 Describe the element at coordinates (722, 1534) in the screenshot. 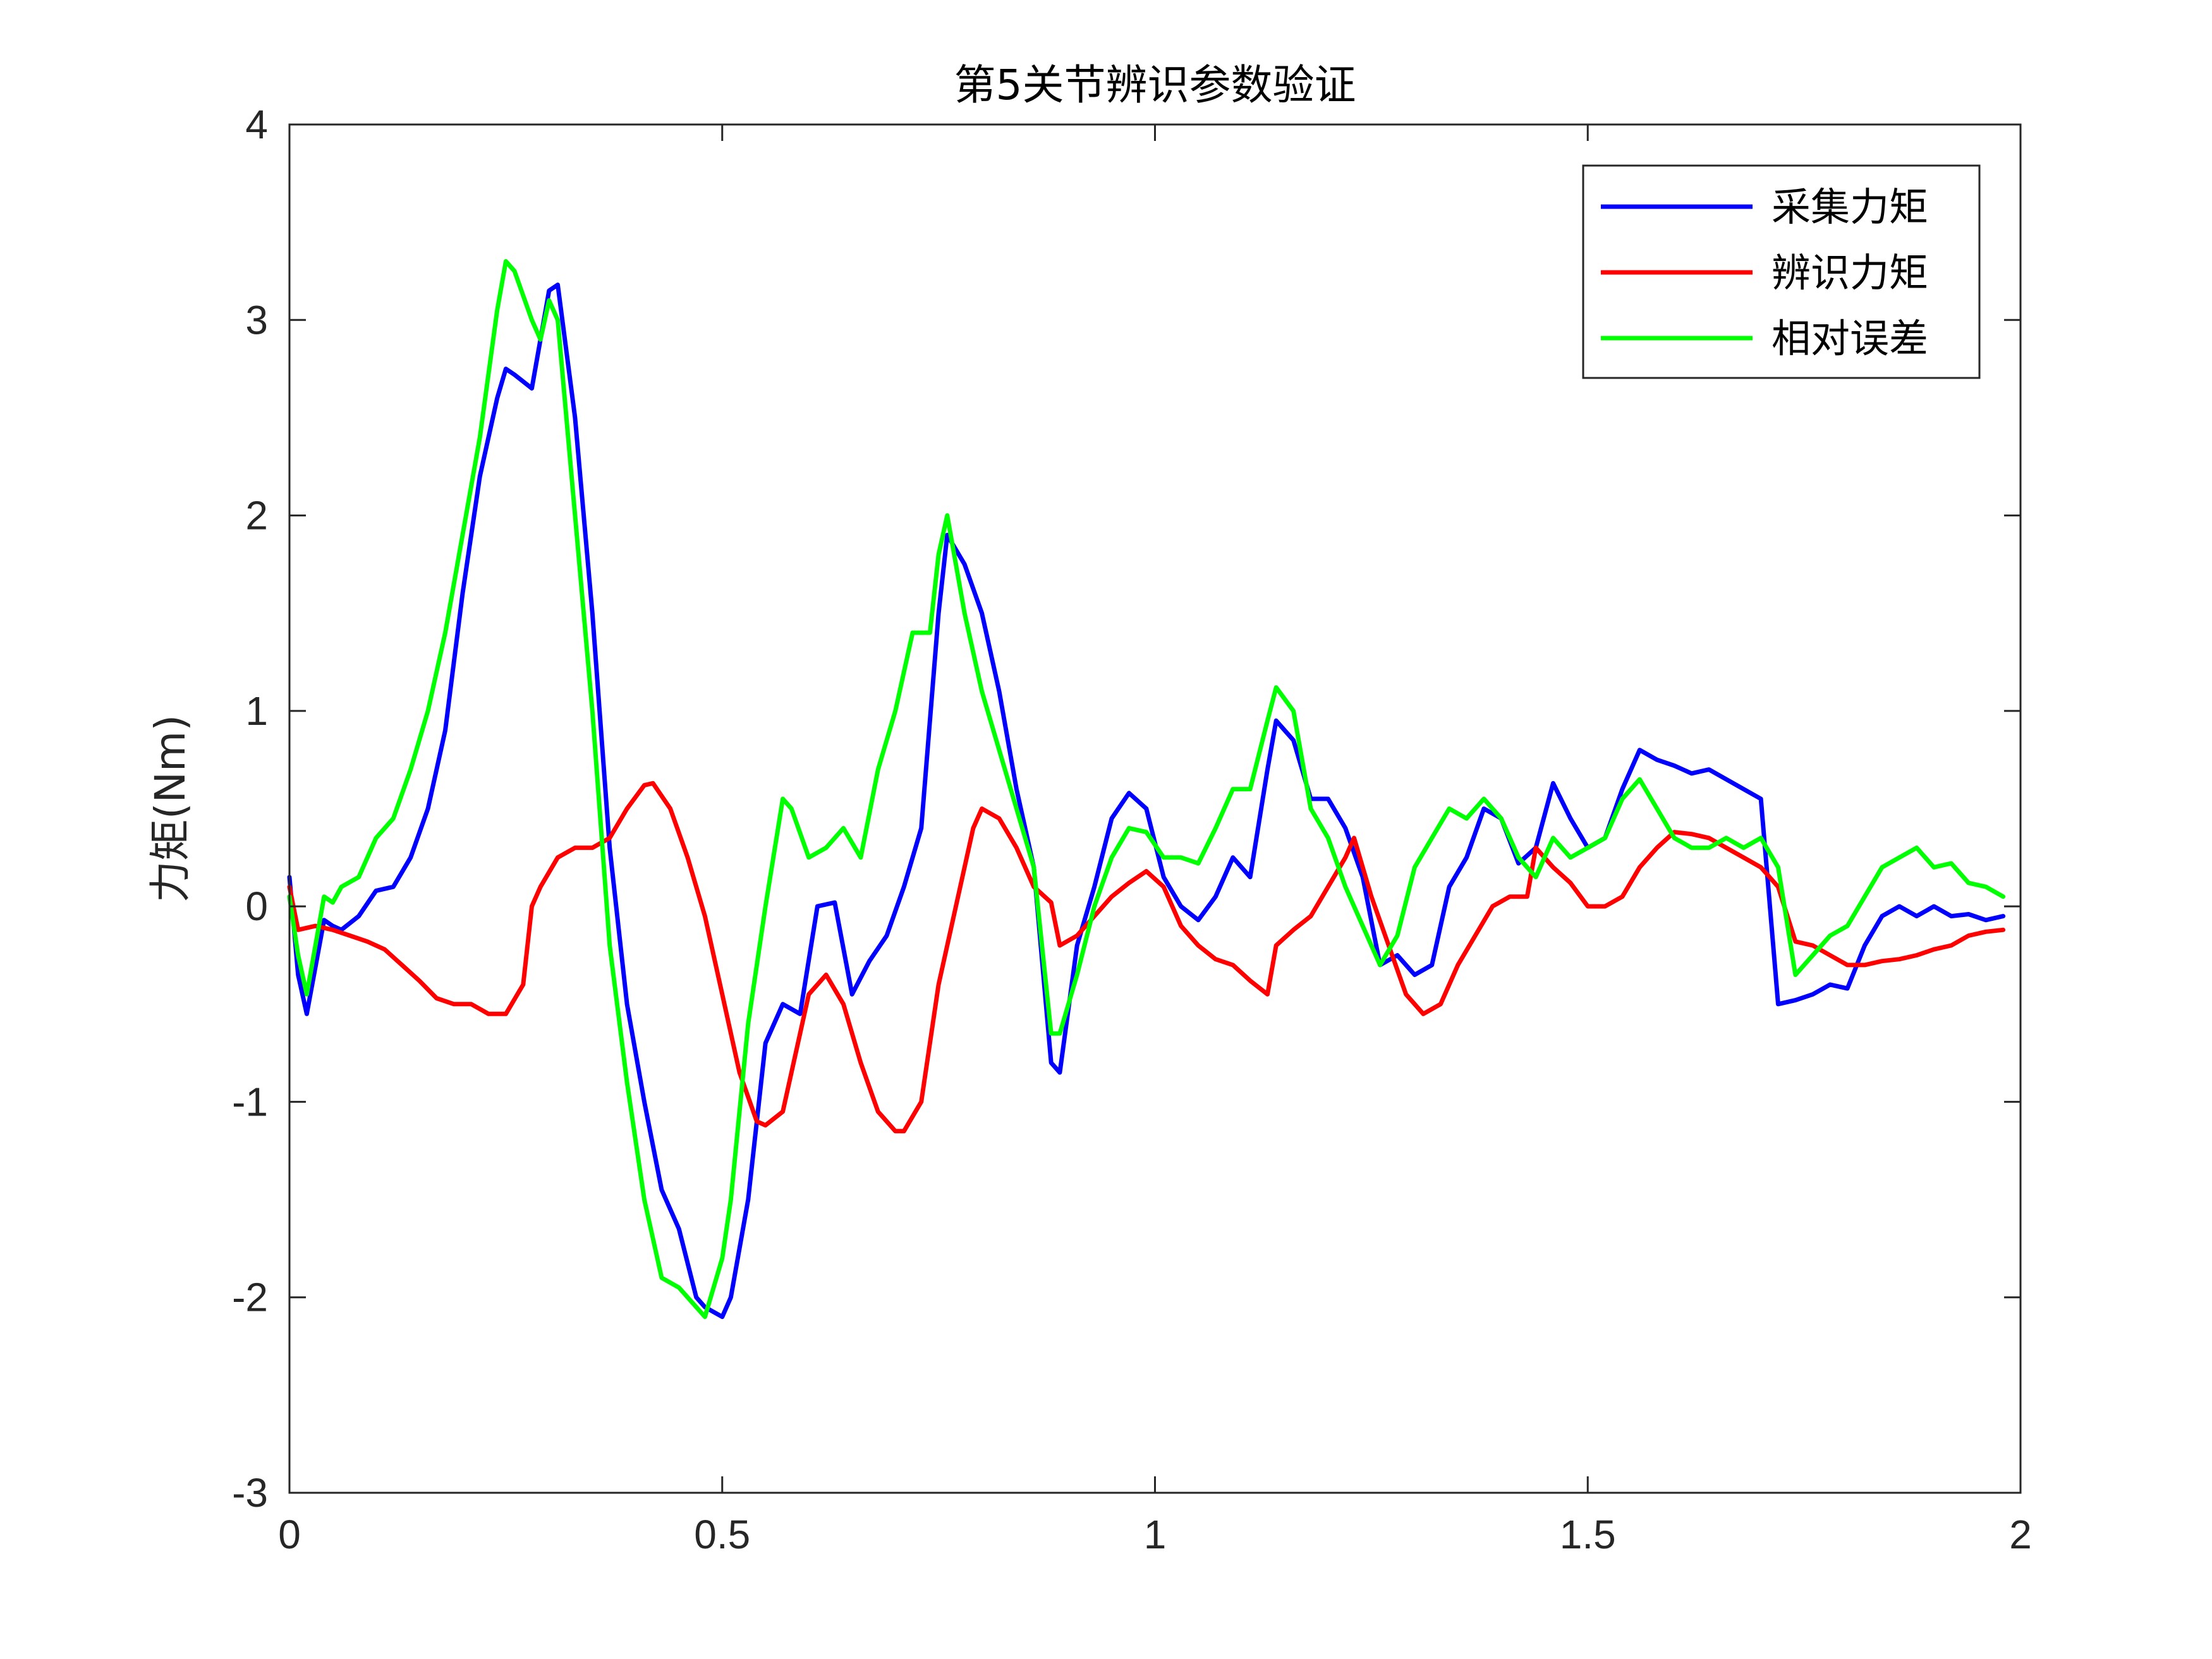

I see `x-tick-label: 0.5` at that location.